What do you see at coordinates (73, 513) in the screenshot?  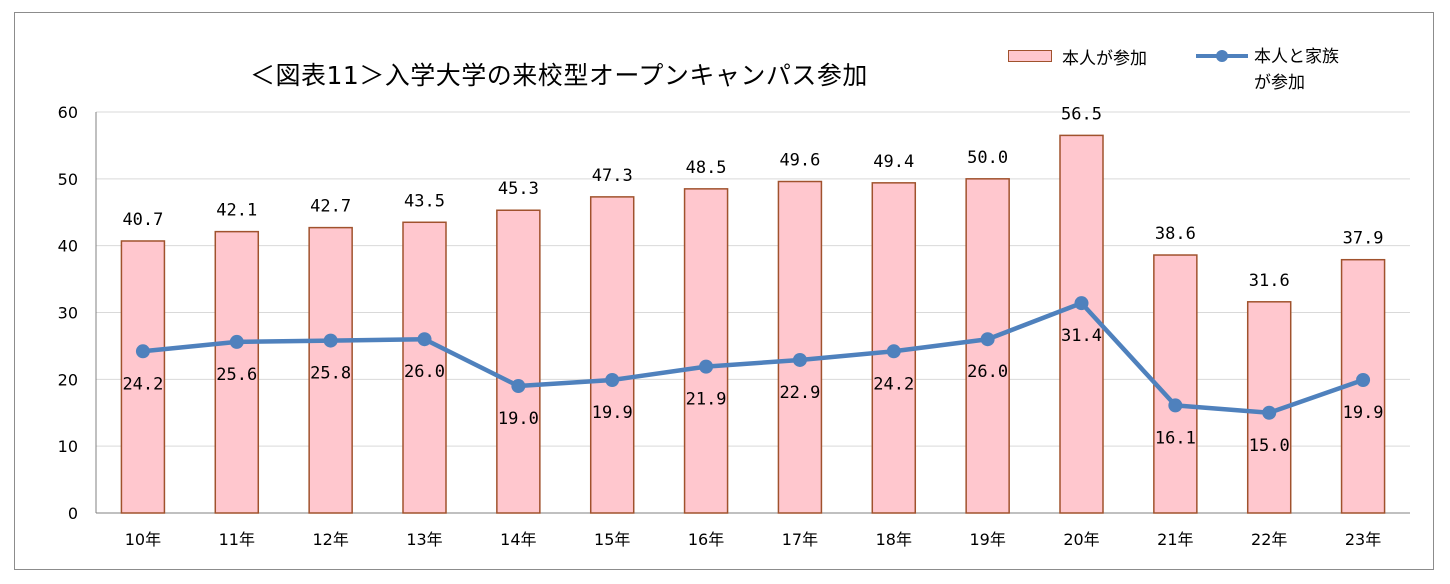 I see `y-tick-label: 0` at bounding box center [73, 513].